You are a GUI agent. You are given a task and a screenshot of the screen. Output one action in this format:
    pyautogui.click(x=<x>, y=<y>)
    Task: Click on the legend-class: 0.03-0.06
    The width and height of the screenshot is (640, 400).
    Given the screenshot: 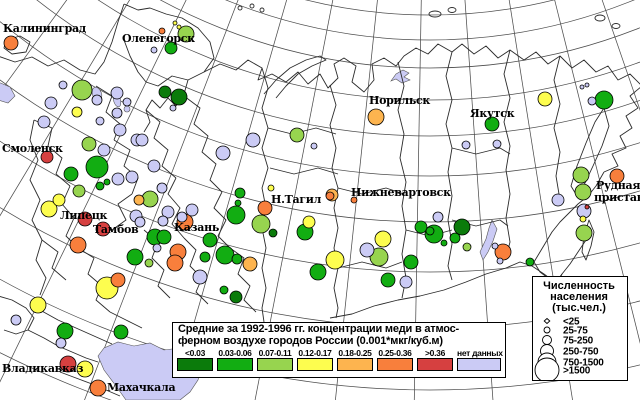 What is the action you would take?
    pyautogui.click(x=235, y=359)
    